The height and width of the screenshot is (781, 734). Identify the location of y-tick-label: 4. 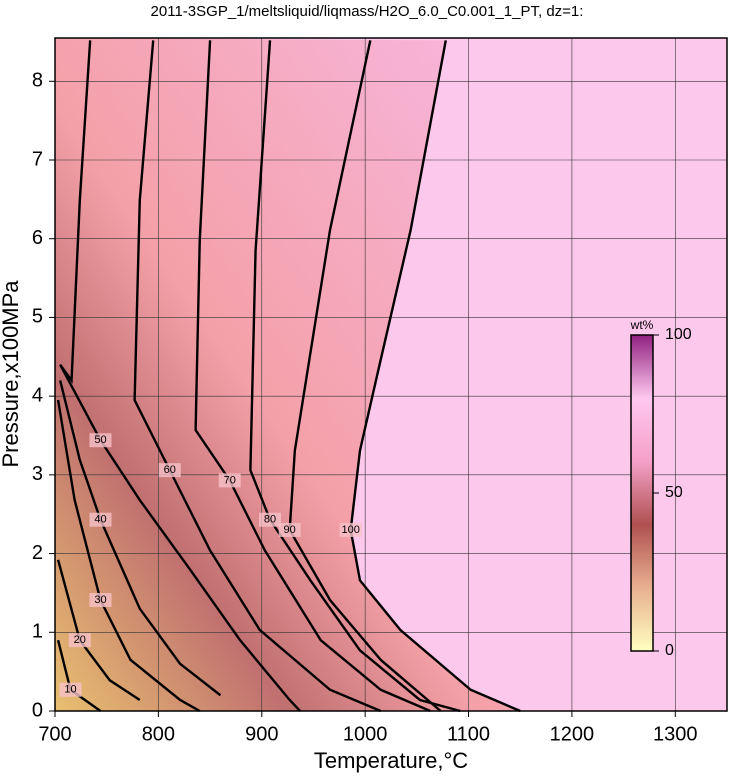
(37, 395).